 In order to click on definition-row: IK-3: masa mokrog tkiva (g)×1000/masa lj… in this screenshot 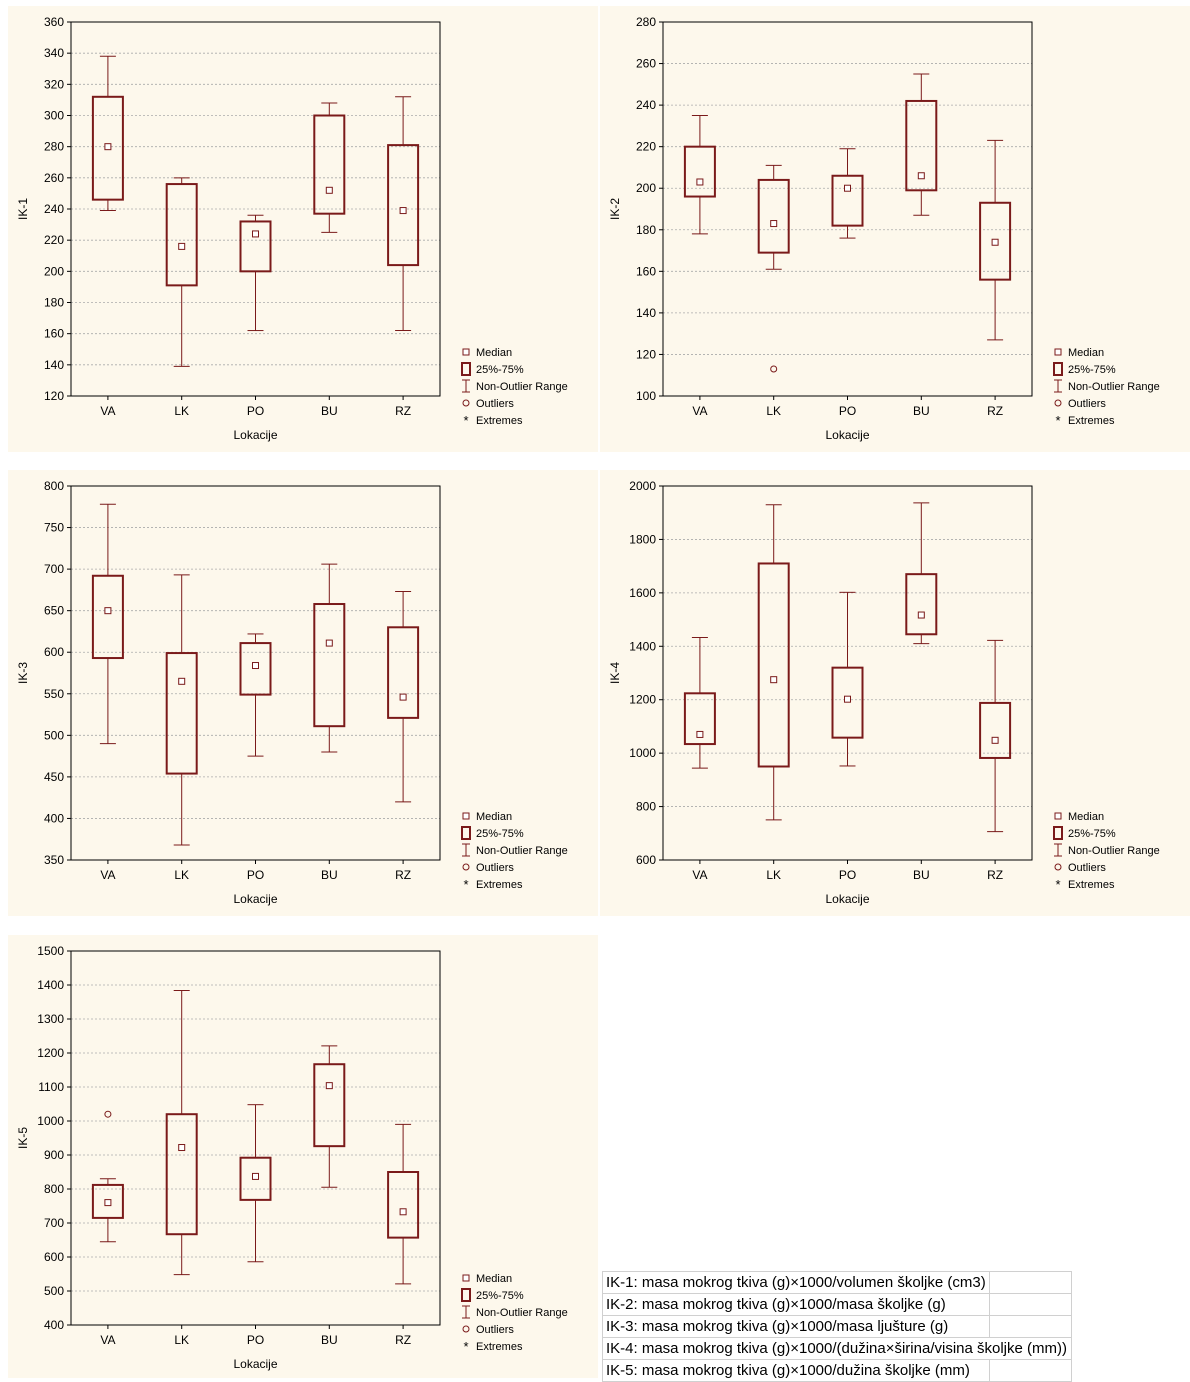, I will do `click(837, 1326)`.